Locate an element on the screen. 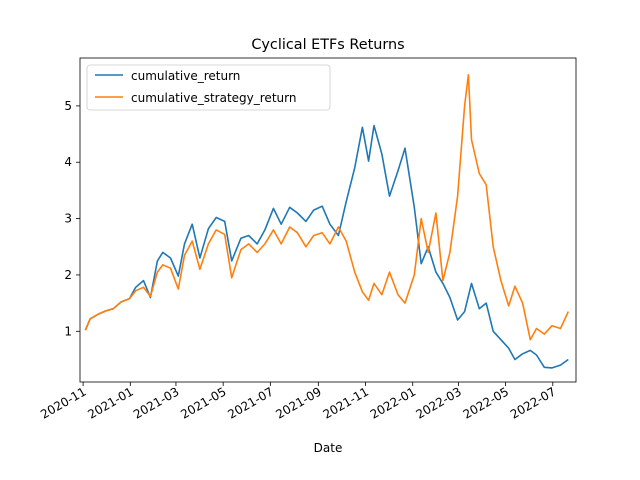  legend-label-cumulative-strategy-return: cumulative_strategy_return is located at coordinates (213, 98).